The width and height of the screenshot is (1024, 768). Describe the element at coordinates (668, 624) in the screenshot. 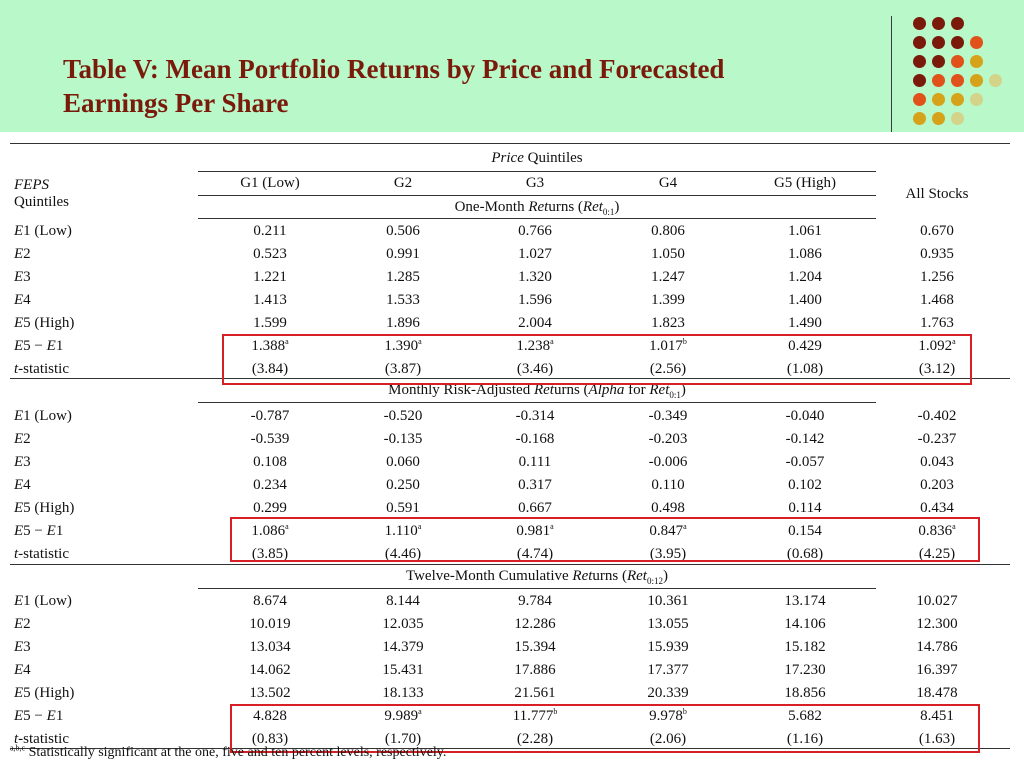

I see `table-cell: 13.055` at that location.